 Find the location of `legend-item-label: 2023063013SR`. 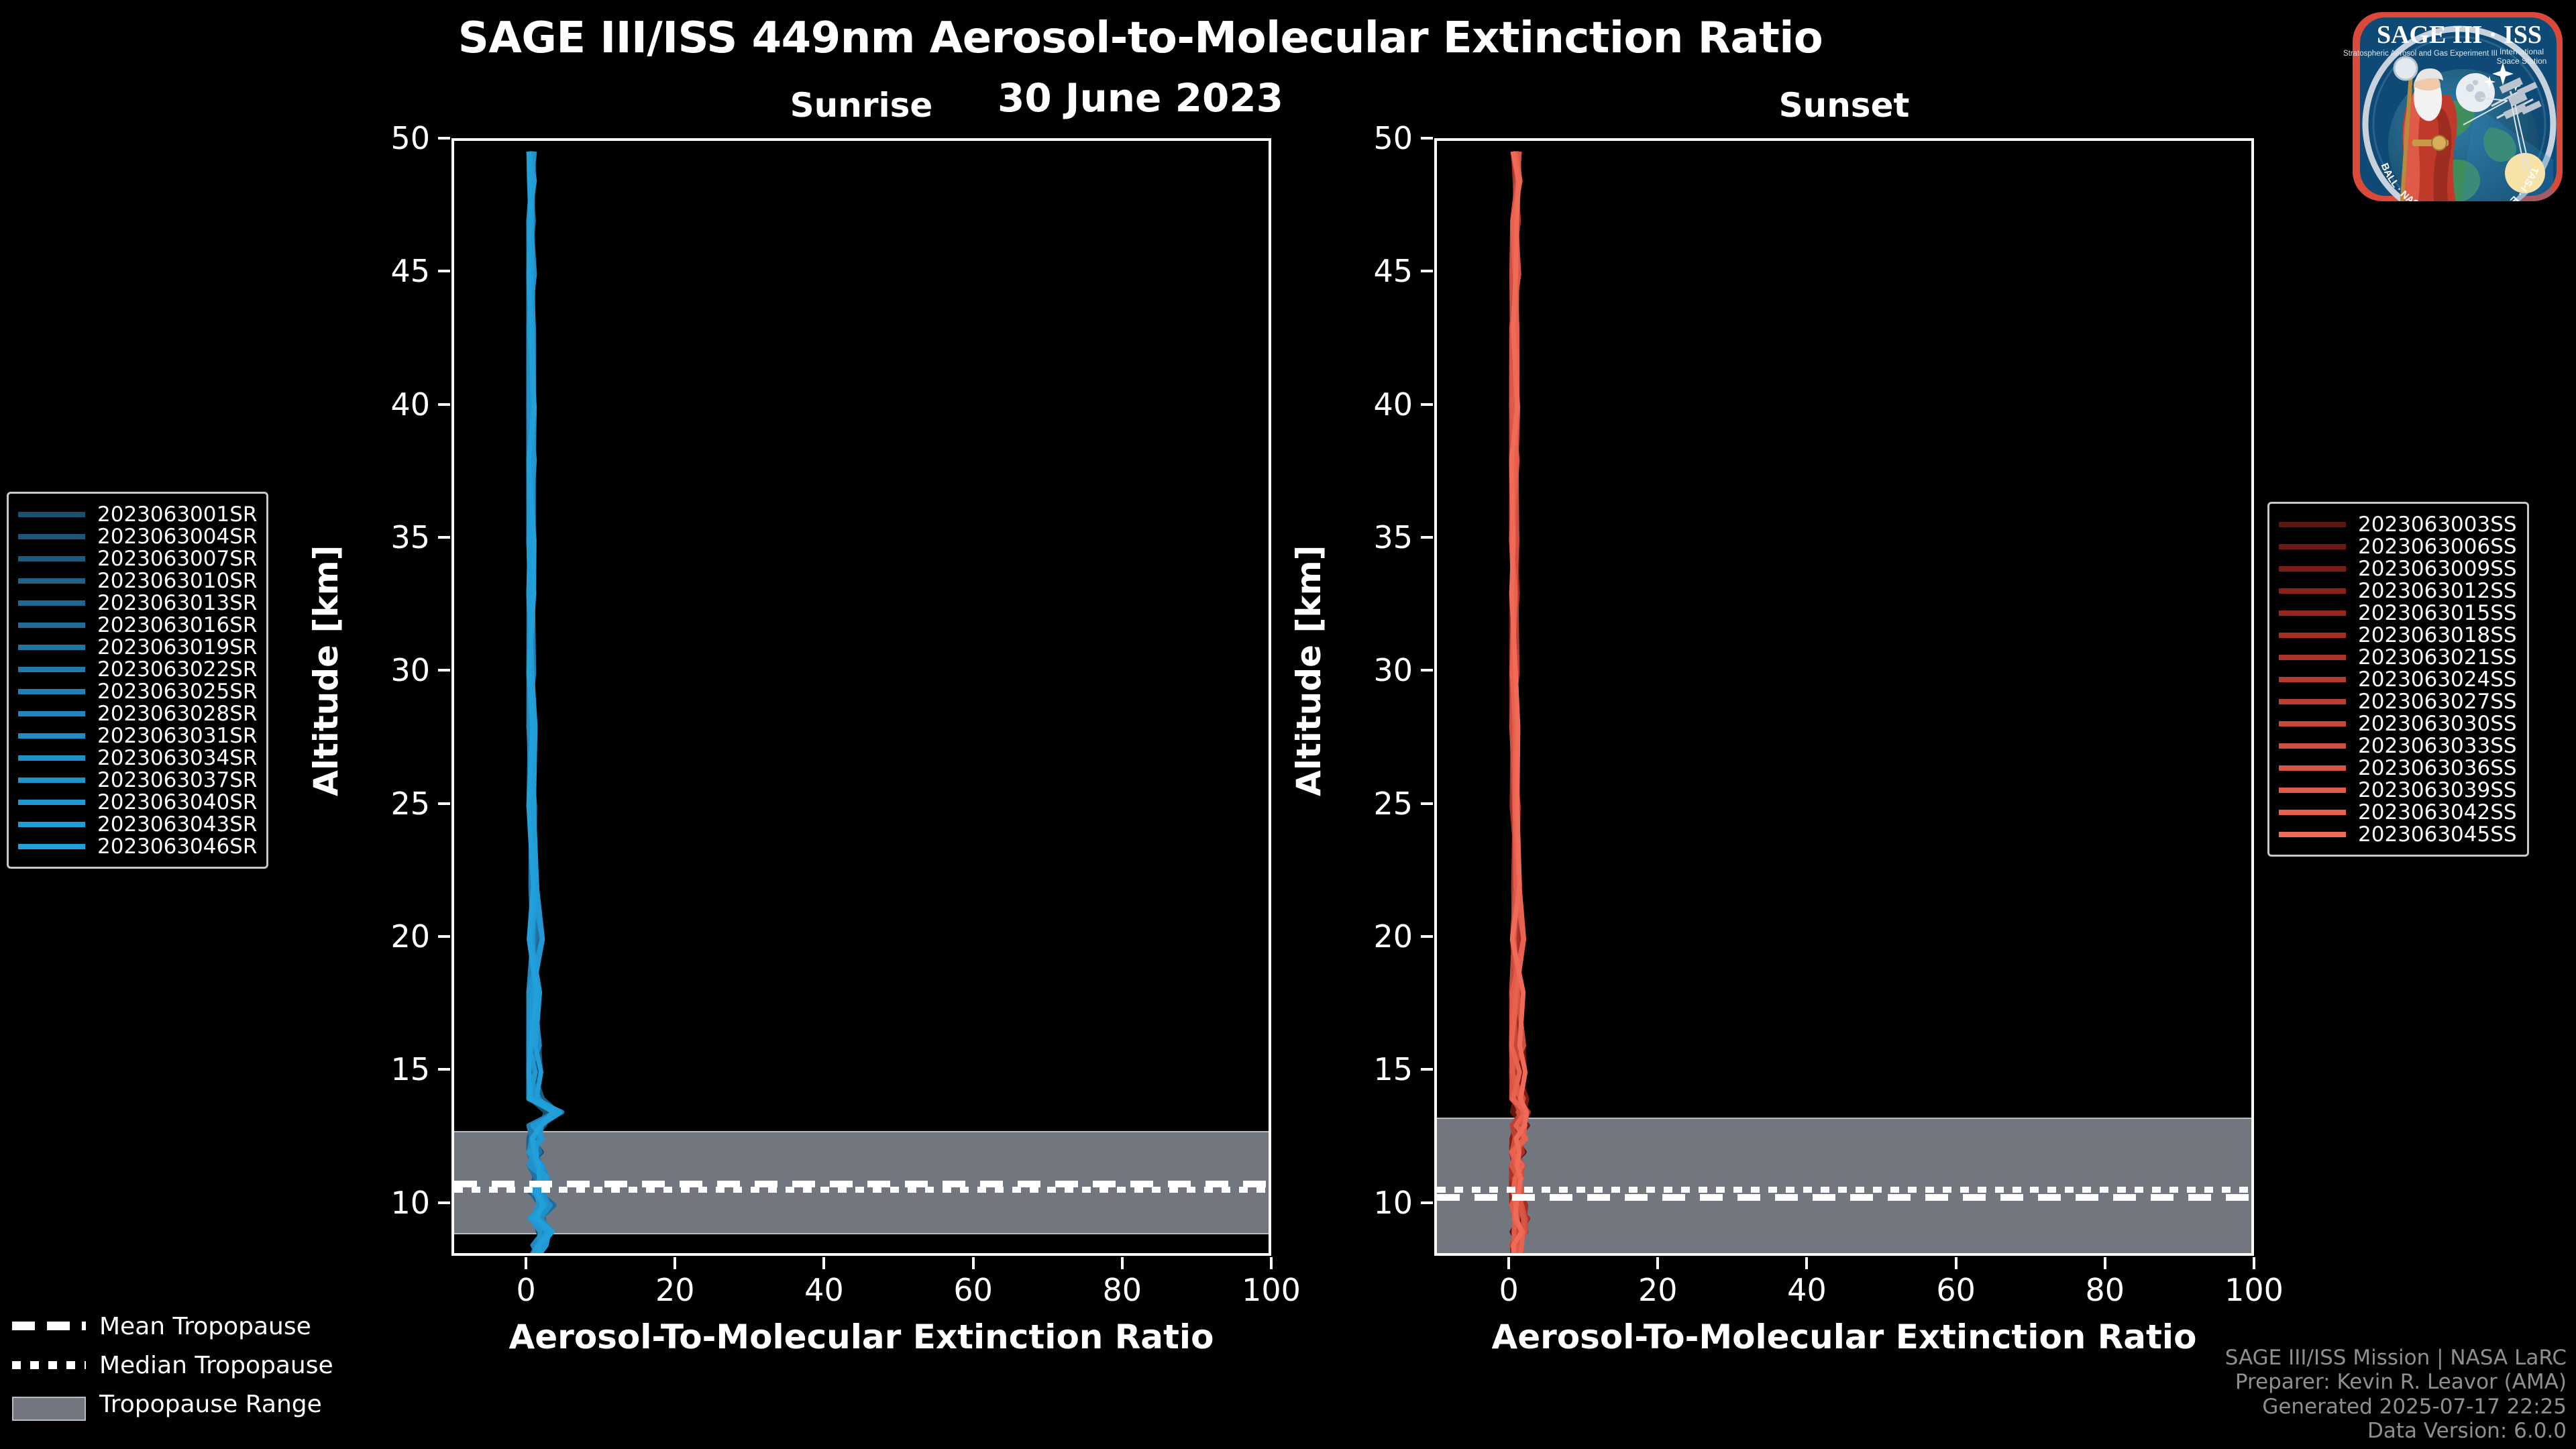

legend-item-label: 2023063013SR is located at coordinates (177, 602).